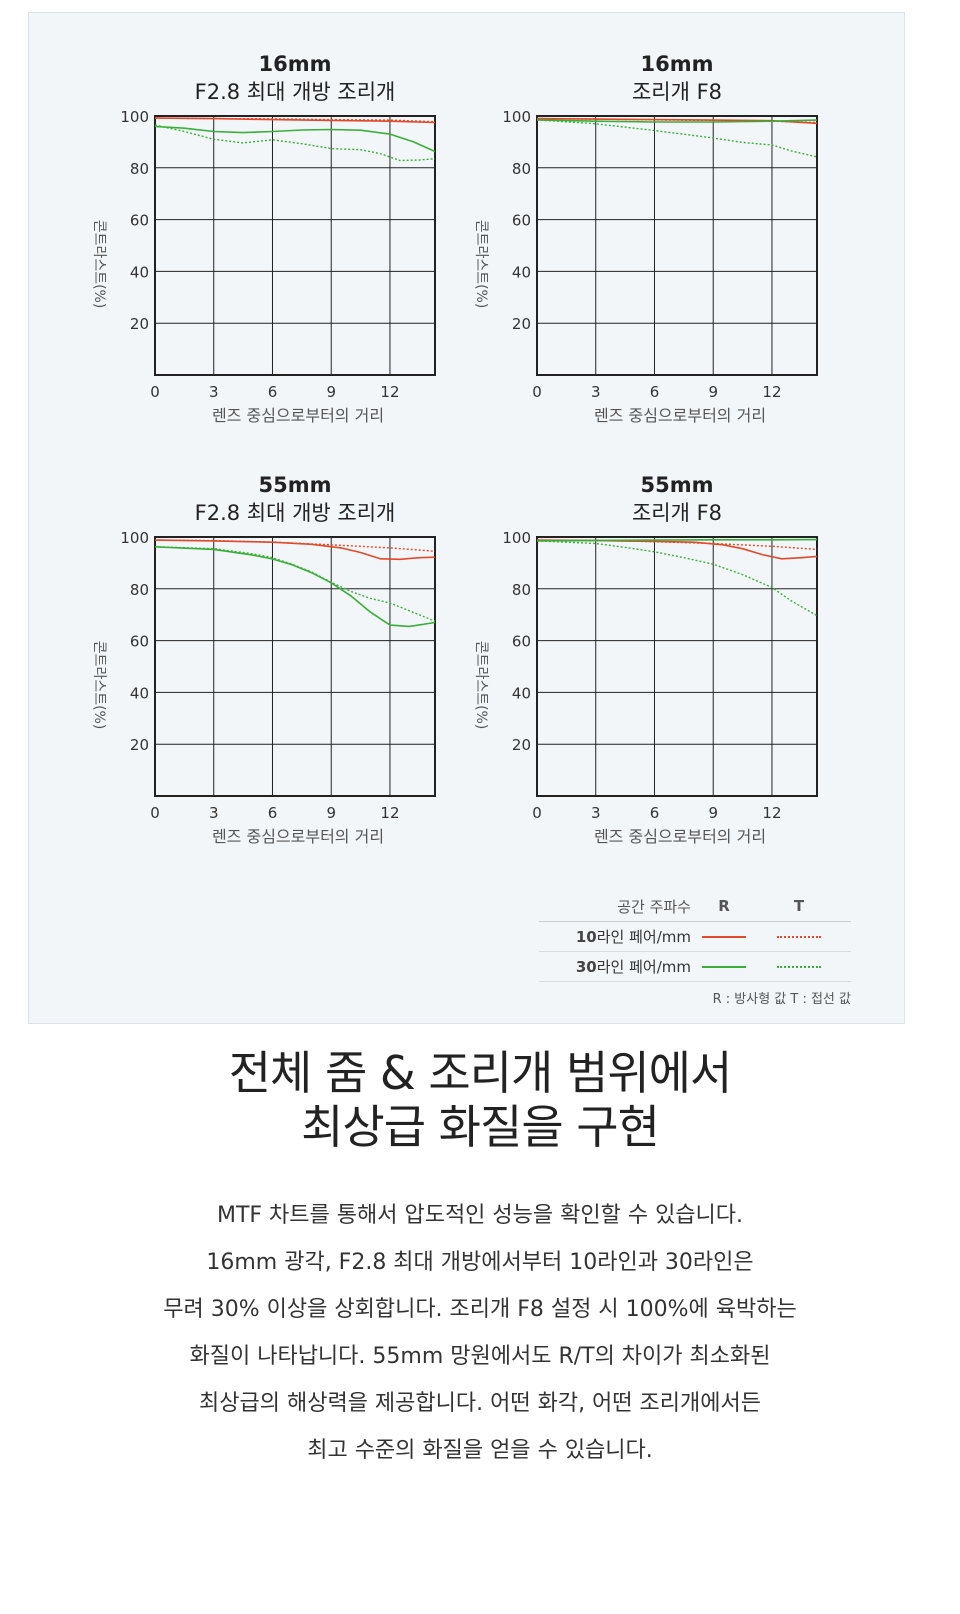 The image size is (960, 1614). What do you see at coordinates (713, 813) in the screenshot?
I see `chart-4-xtick-label: 9` at bounding box center [713, 813].